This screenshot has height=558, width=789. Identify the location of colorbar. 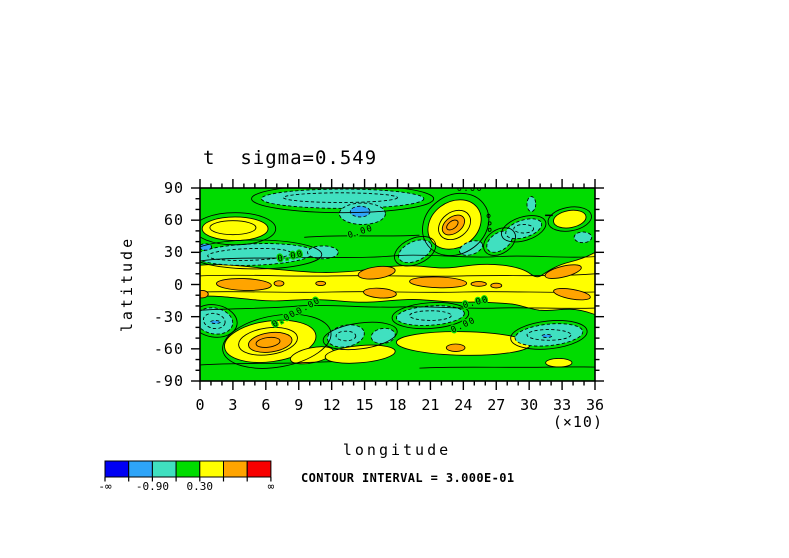
(188, 471).